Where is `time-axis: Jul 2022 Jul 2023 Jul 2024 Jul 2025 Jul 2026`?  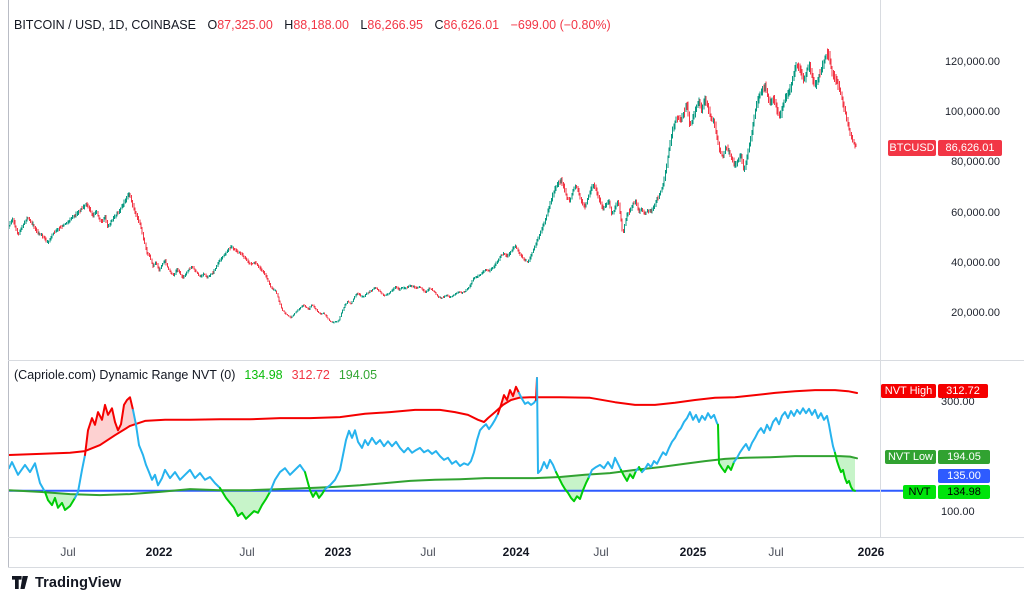 time-axis: Jul 2022 Jul 2023 Jul 2024 Jul 2025 Jul 2026 is located at coordinates (512, 552).